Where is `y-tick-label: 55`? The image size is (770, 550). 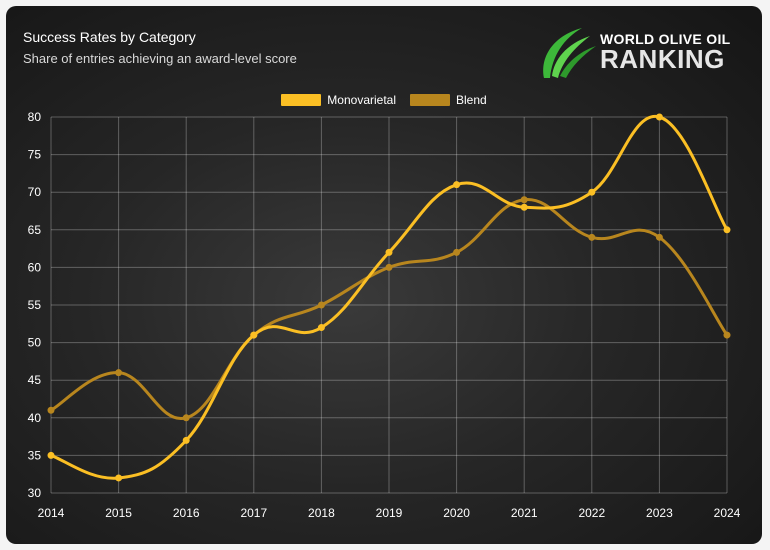 y-tick-label: 55 is located at coordinates (35, 305).